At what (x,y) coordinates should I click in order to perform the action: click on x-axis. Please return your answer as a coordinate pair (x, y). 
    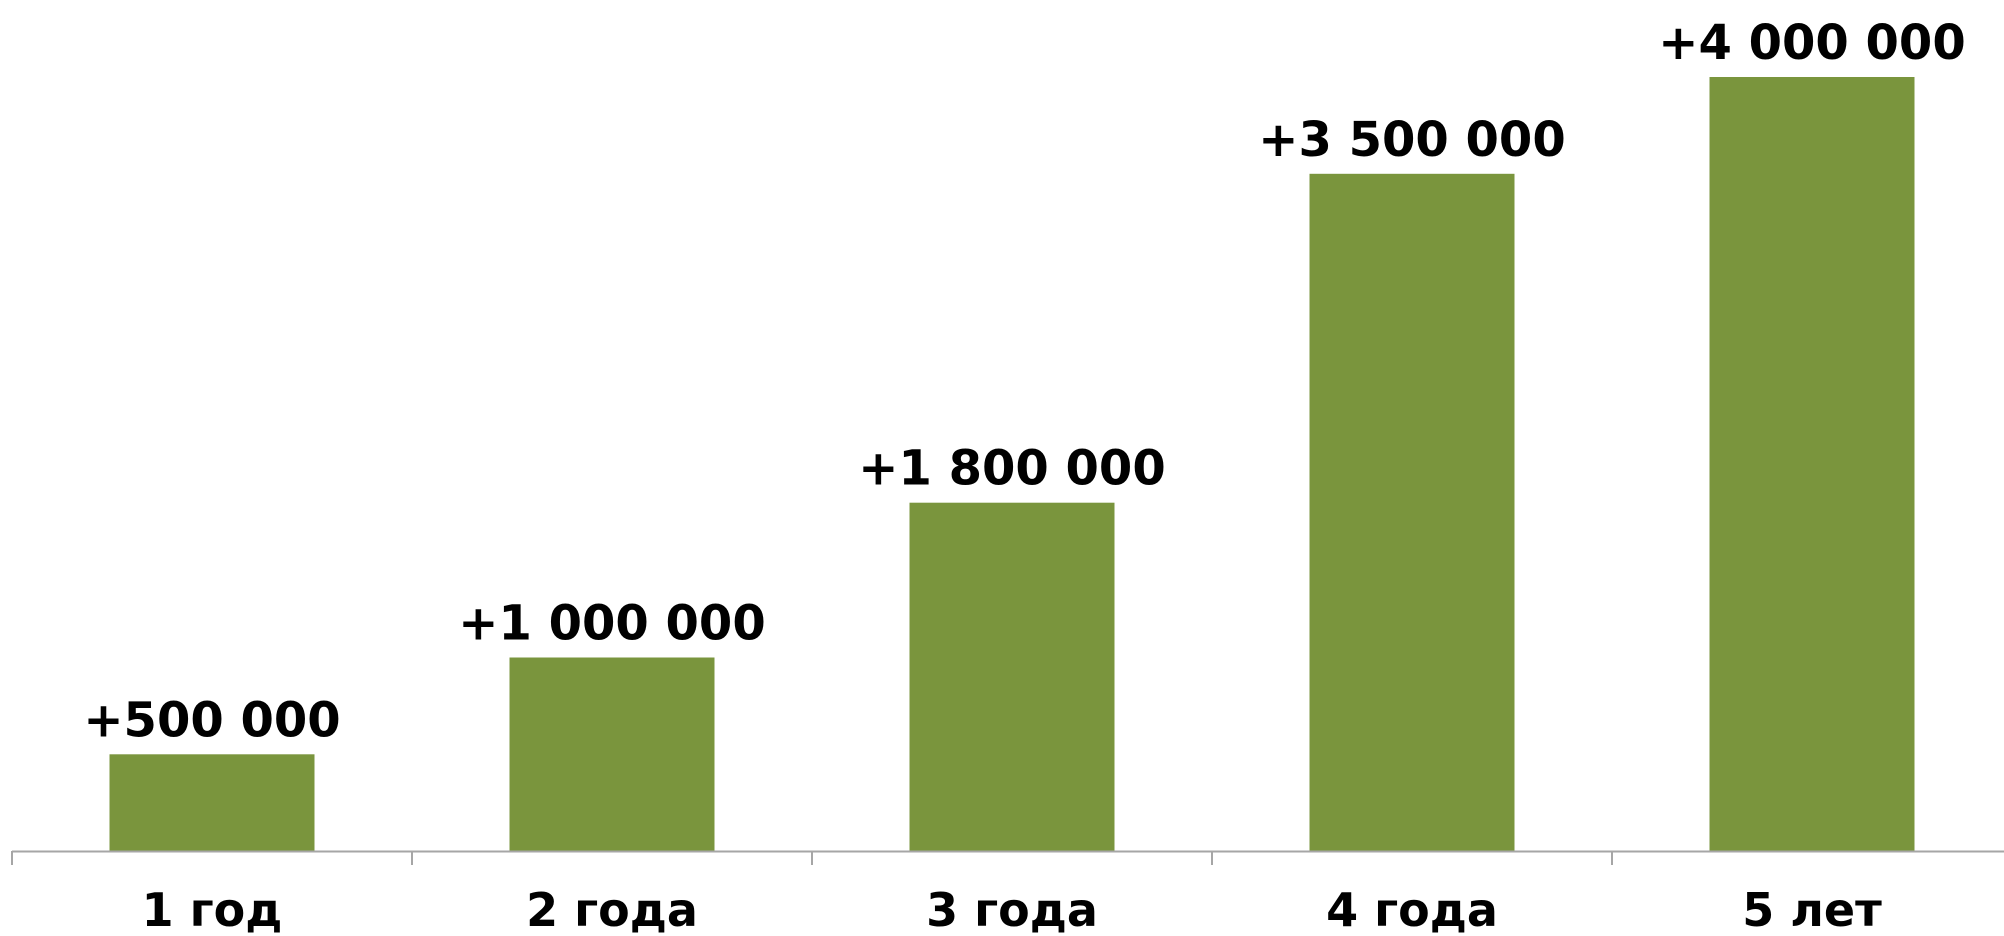
    Looking at the image, I should click on (1007, 857).